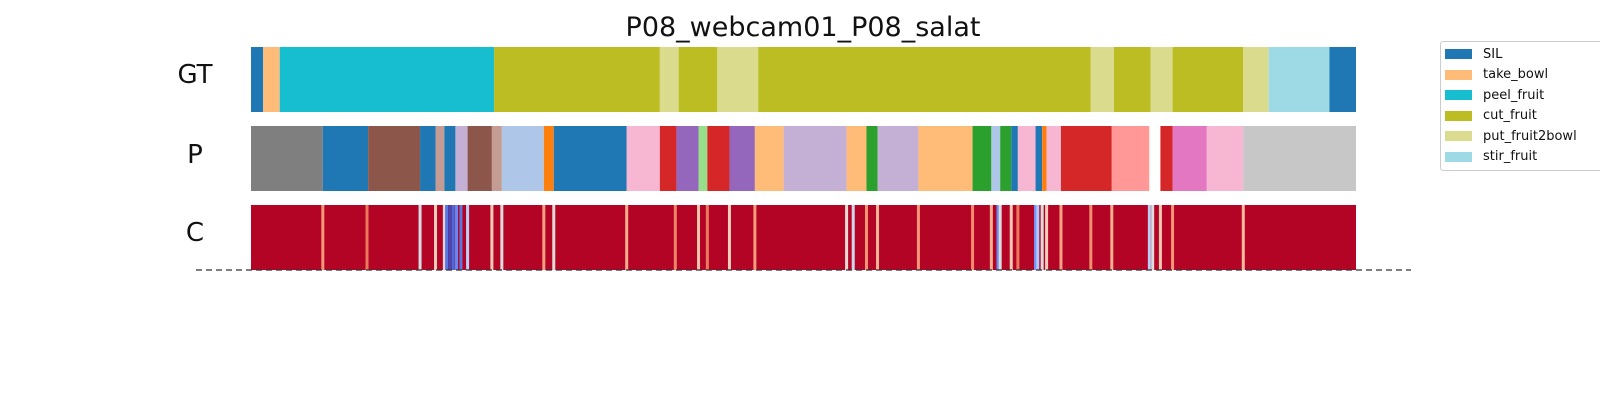  Describe the element at coordinates (1510, 115) in the screenshot. I see `legend-label: cut_fruit` at that location.